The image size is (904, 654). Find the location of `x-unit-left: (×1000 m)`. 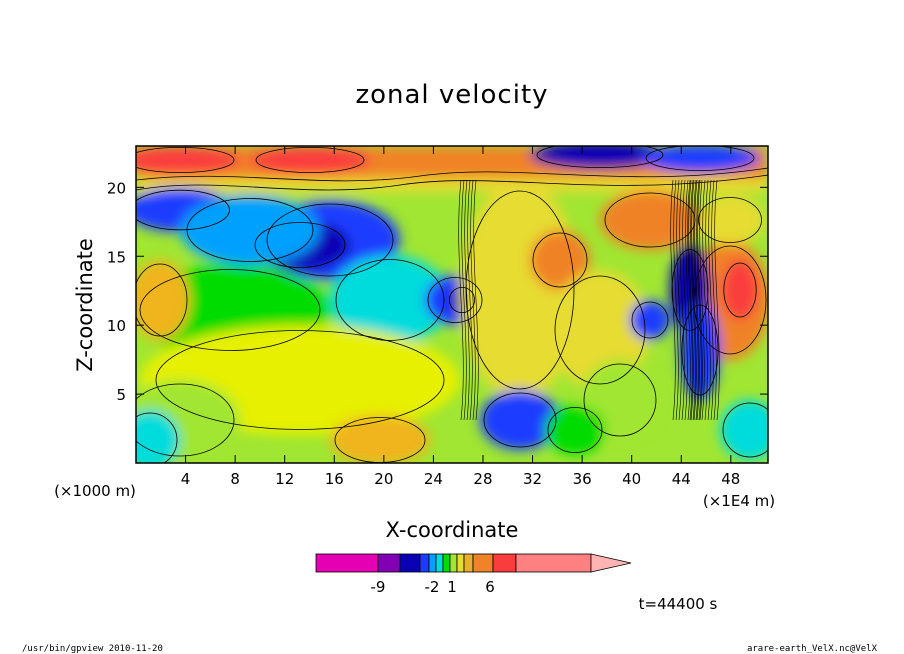

x-unit-left: (×1000 m) is located at coordinates (95, 491).